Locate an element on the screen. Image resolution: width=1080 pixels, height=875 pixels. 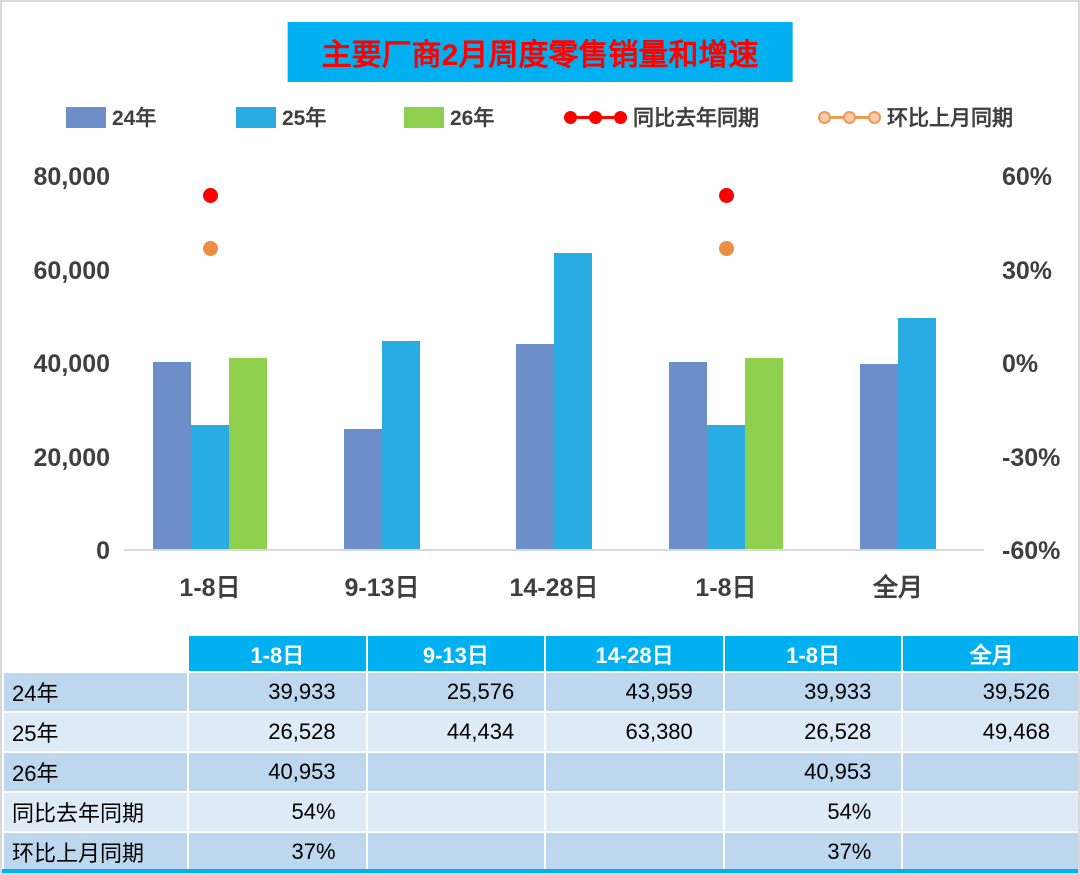
bar-s0-c4 is located at coordinates (879, 456).